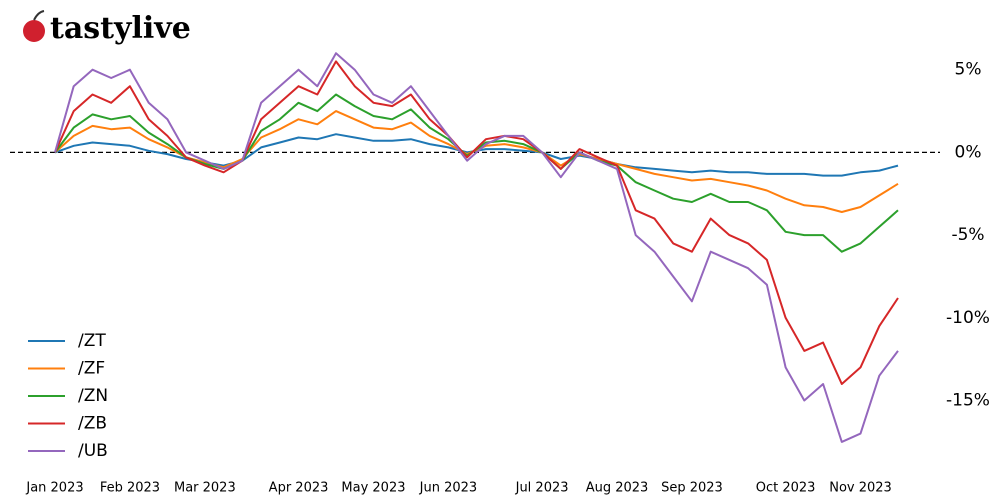 This screenshot has width=1000, height=502. I want to click on y-tick-label: -15%, so click(968, 401).